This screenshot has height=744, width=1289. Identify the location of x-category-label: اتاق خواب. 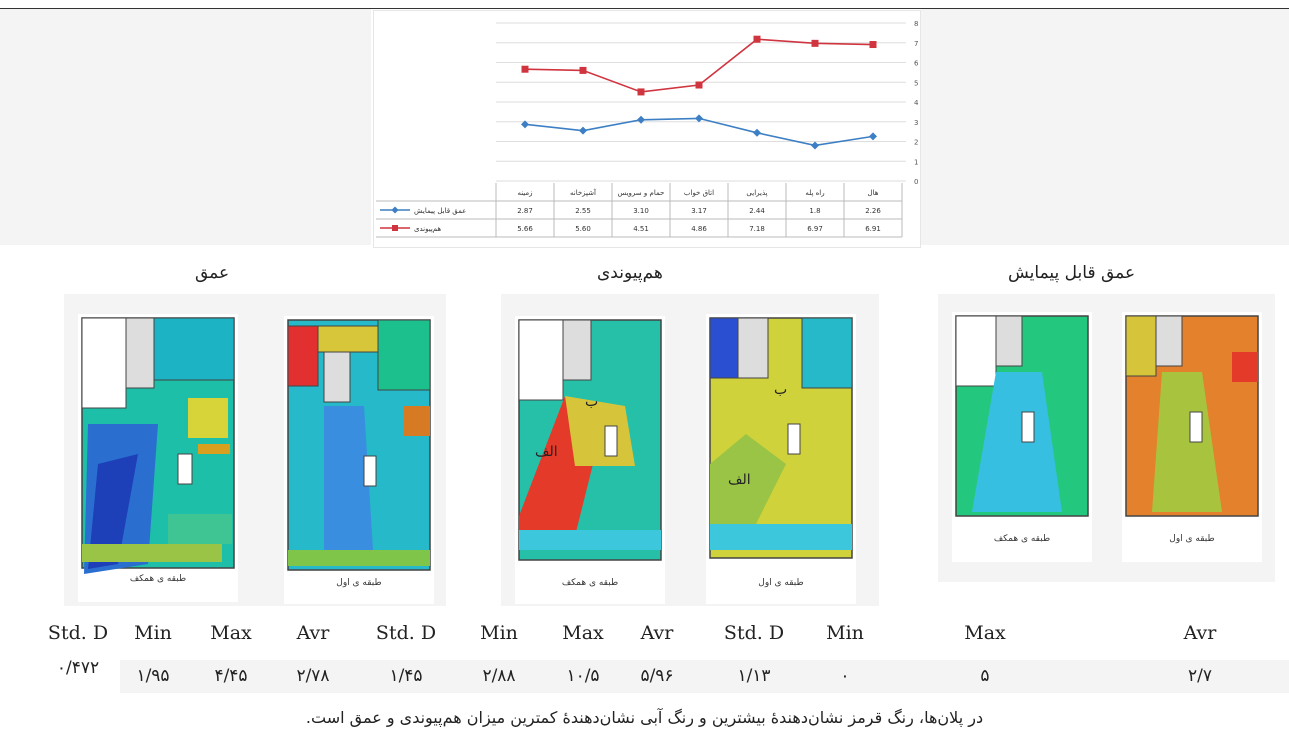
(699, 193).